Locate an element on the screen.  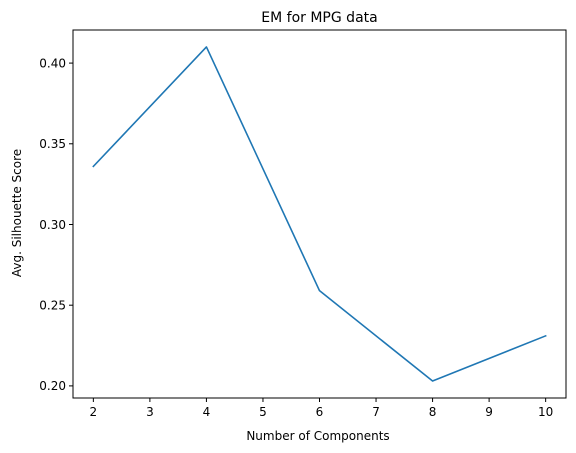
x-axis-ticks: 2 3 4 5 6 7 8 9 10 is located at coordinates (321, 408).